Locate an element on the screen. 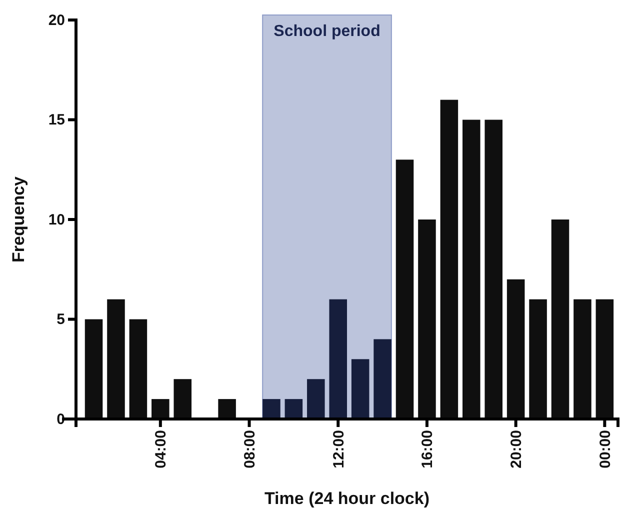 The height and width of the screenshot is (512, 621). x-tick-label: 16:00 is located at coordinates (427, 449).